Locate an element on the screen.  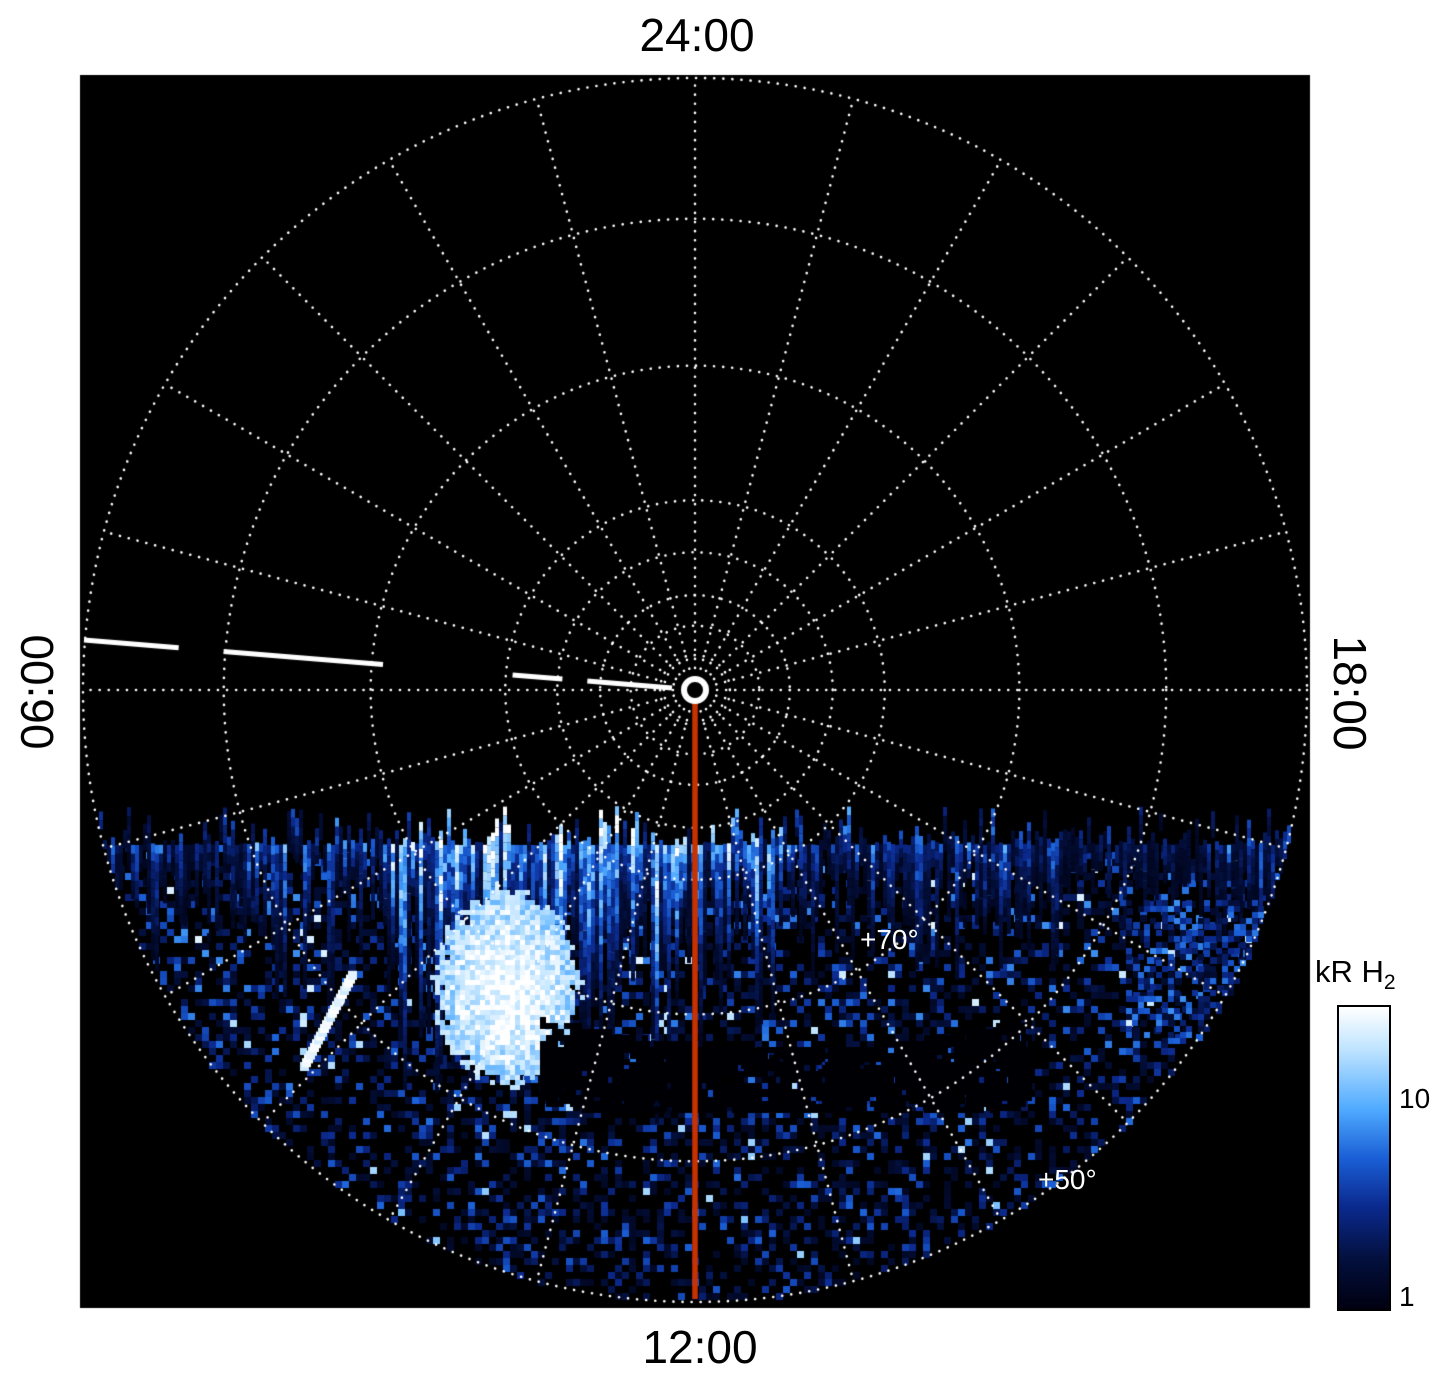
local-time-label-noon: 12:00 is located at coordinates (700, 1347).